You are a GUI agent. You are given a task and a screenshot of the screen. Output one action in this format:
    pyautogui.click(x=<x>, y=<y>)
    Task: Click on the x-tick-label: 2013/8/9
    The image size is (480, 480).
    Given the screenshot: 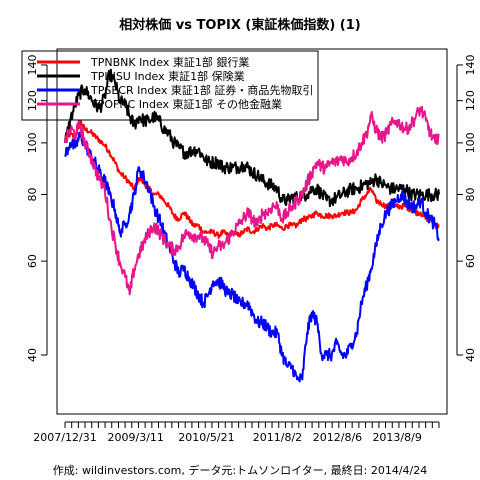 What is the action you would take?
    pyautogui.click(x=396, y=437)
    